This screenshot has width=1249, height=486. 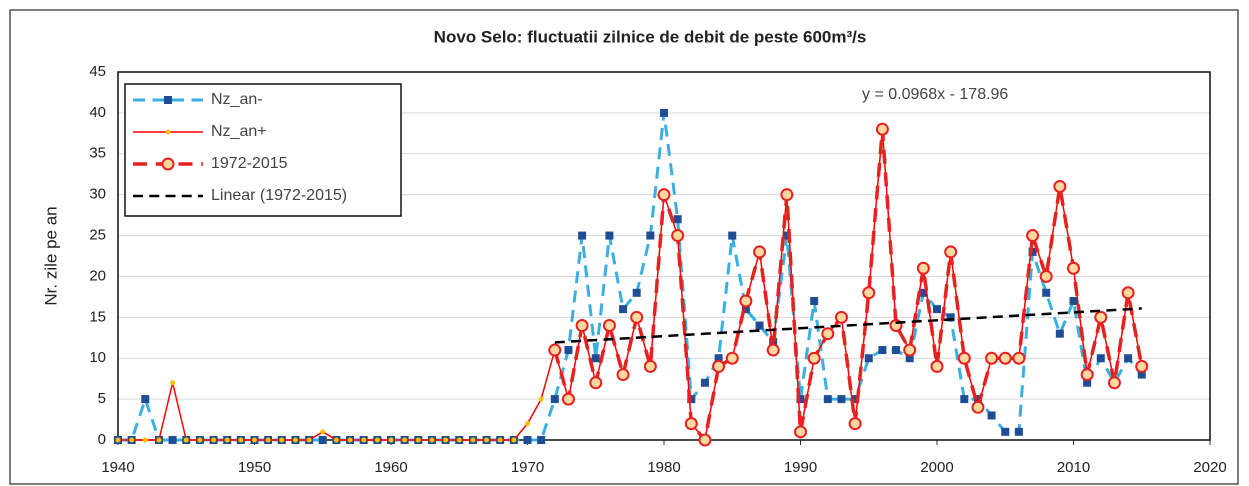 What do you see at coordinates (102, 439) in the screenshot?
I see `y-tick-label: 0` at bounding box center [102, 439].